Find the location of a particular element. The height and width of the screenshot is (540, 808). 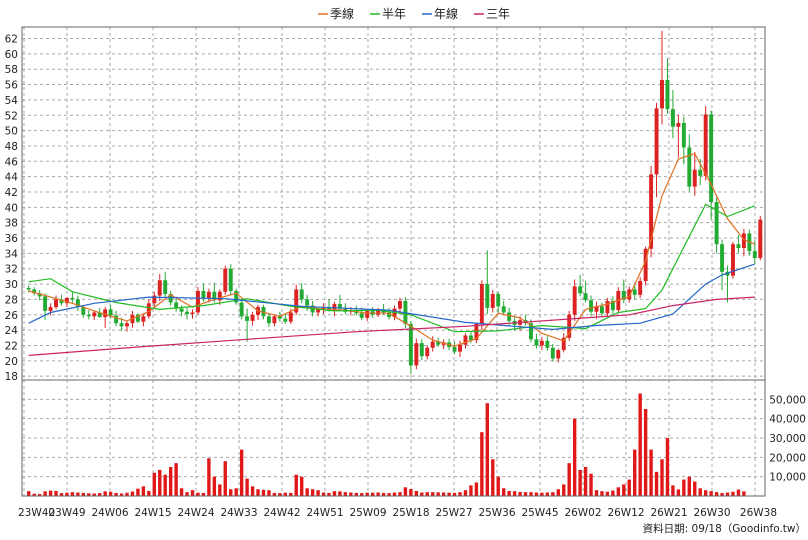

legend: 季線 半年 年線 三年 is located at coordinates (414, 13).